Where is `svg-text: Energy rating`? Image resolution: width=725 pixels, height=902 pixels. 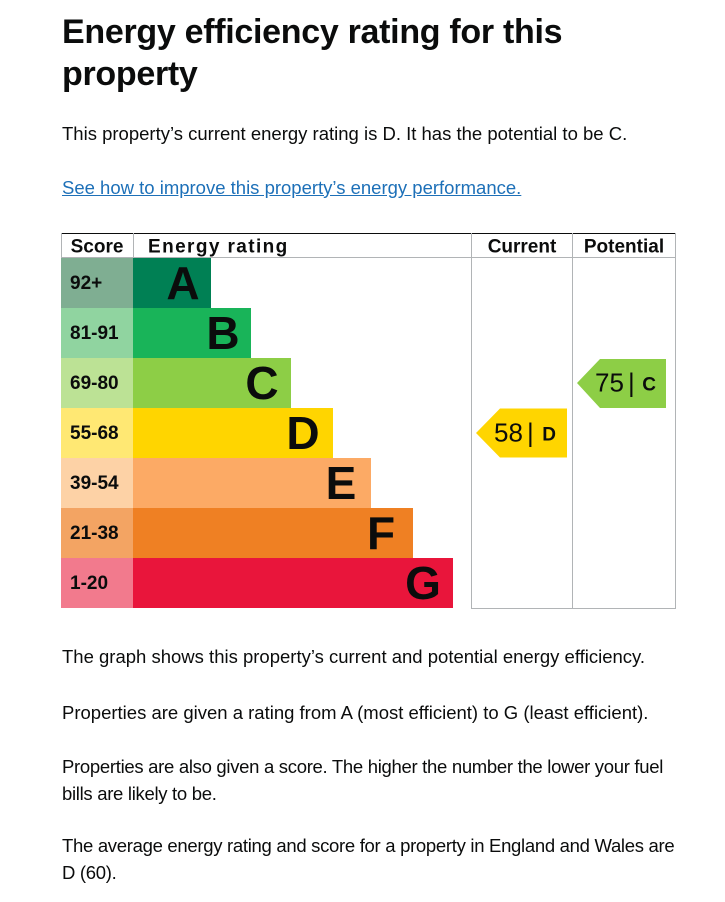
svg-text: Energy rating is located at coordinates (218, 246).